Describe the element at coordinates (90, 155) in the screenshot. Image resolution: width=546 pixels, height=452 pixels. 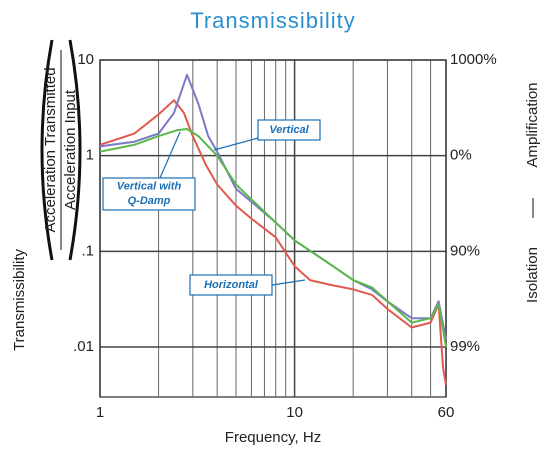
I see `y-tick-label: 1` at that location.